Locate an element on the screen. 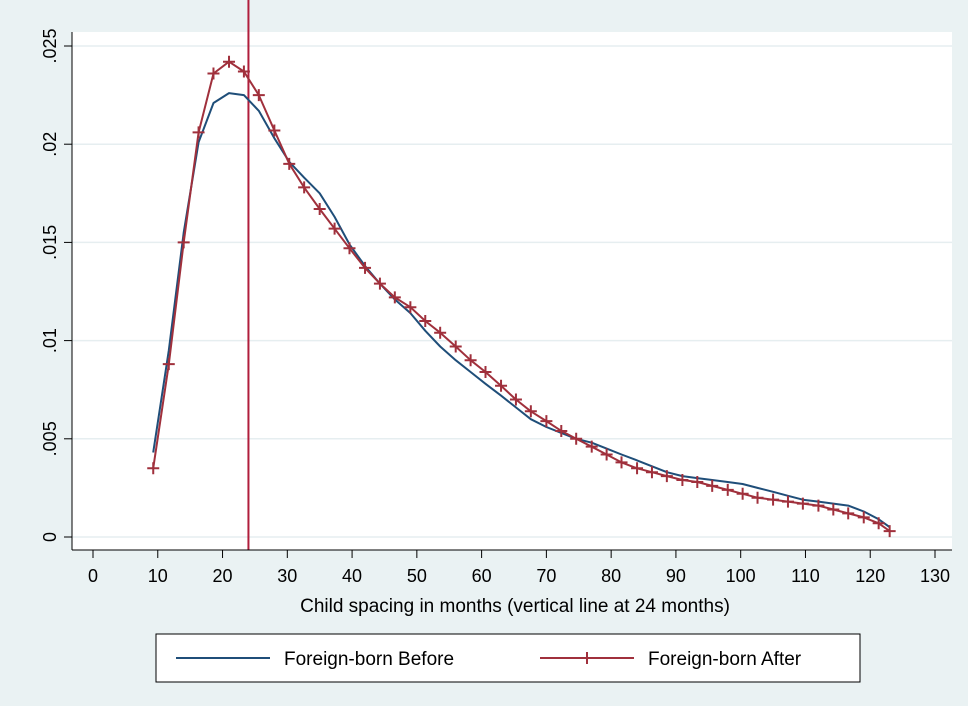 This screenshot has height=706, width=968. x-tick-label-13: 130 is located at coordinates (935, 576).